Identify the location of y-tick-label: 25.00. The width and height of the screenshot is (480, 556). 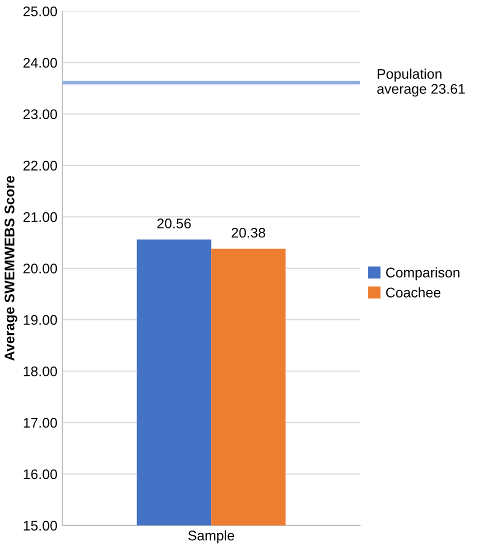
(40, 11).